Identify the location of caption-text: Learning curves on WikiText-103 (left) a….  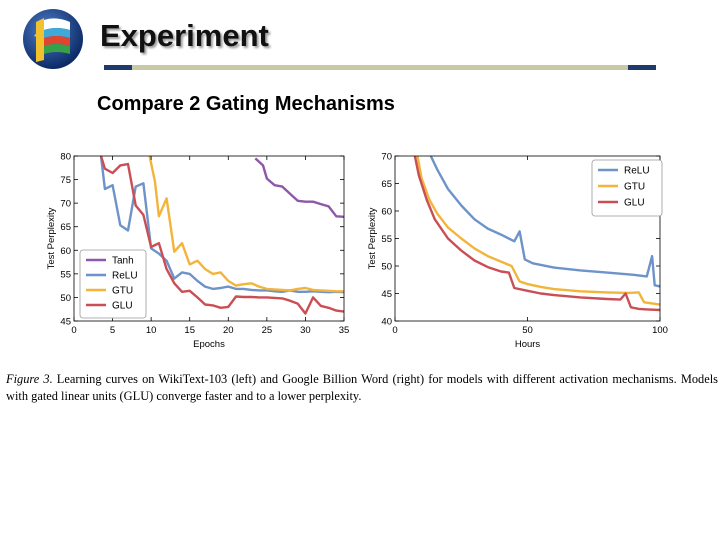
(362, 387).